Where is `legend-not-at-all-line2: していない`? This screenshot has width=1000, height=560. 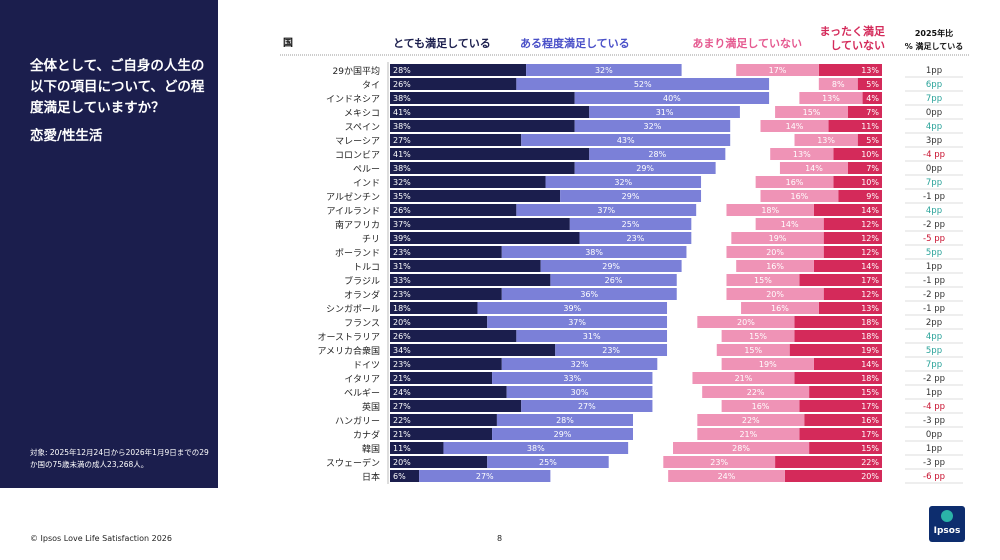
legend-not-at-all-line2: していない is located at coordinates (857, 45).